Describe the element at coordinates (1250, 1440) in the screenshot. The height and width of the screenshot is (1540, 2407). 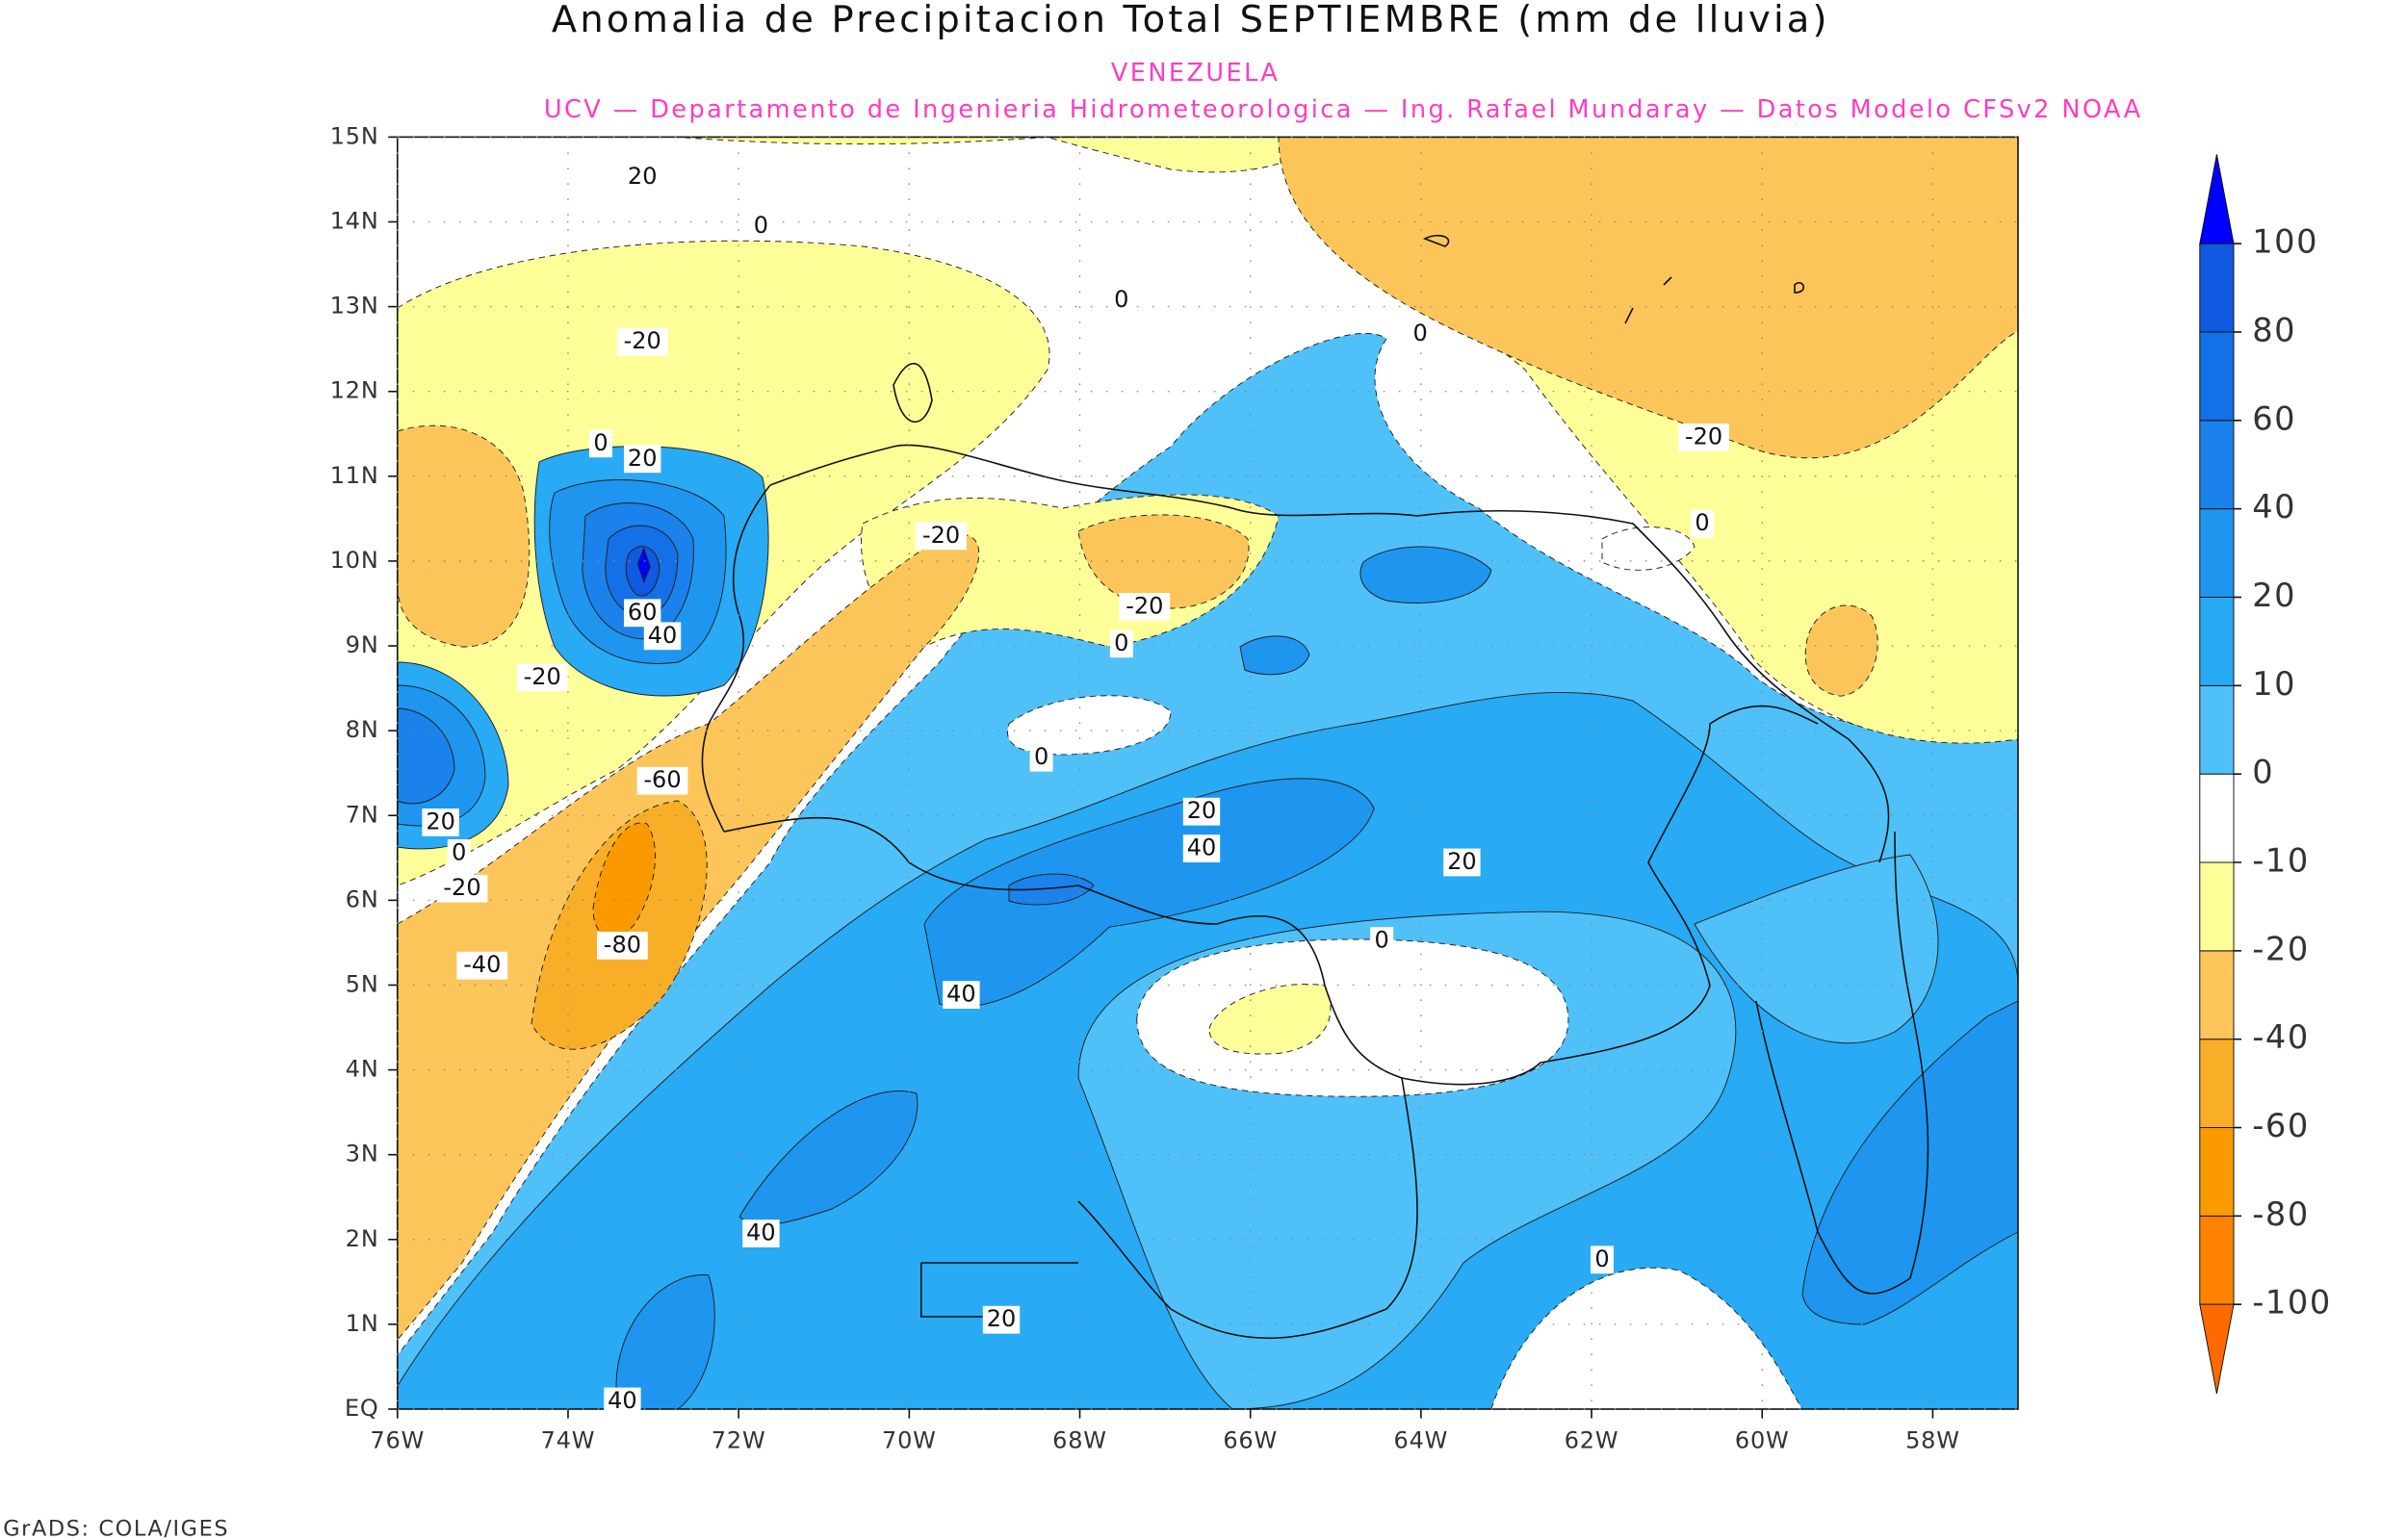
I see `x-tick-label: 66W` at that location.